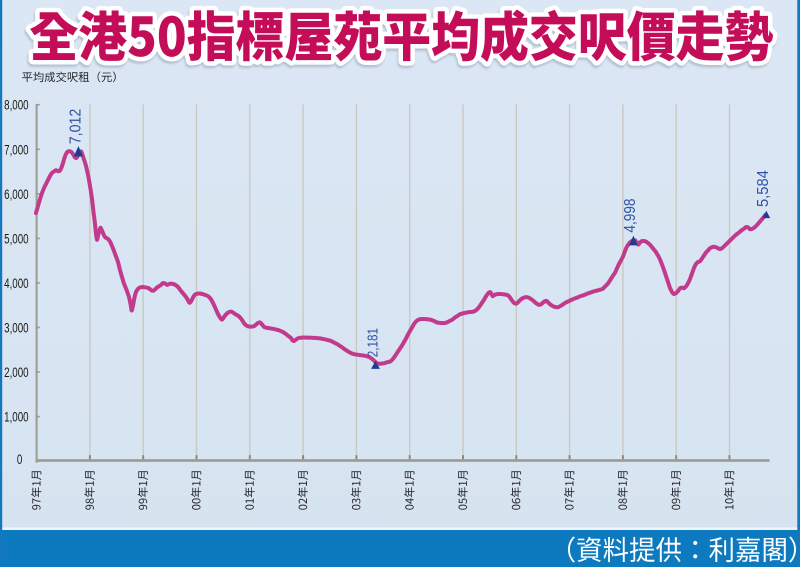 The height and width of the screenshot is (567, 800). I want to click on svg-text: 4,000, so click(16, 283).